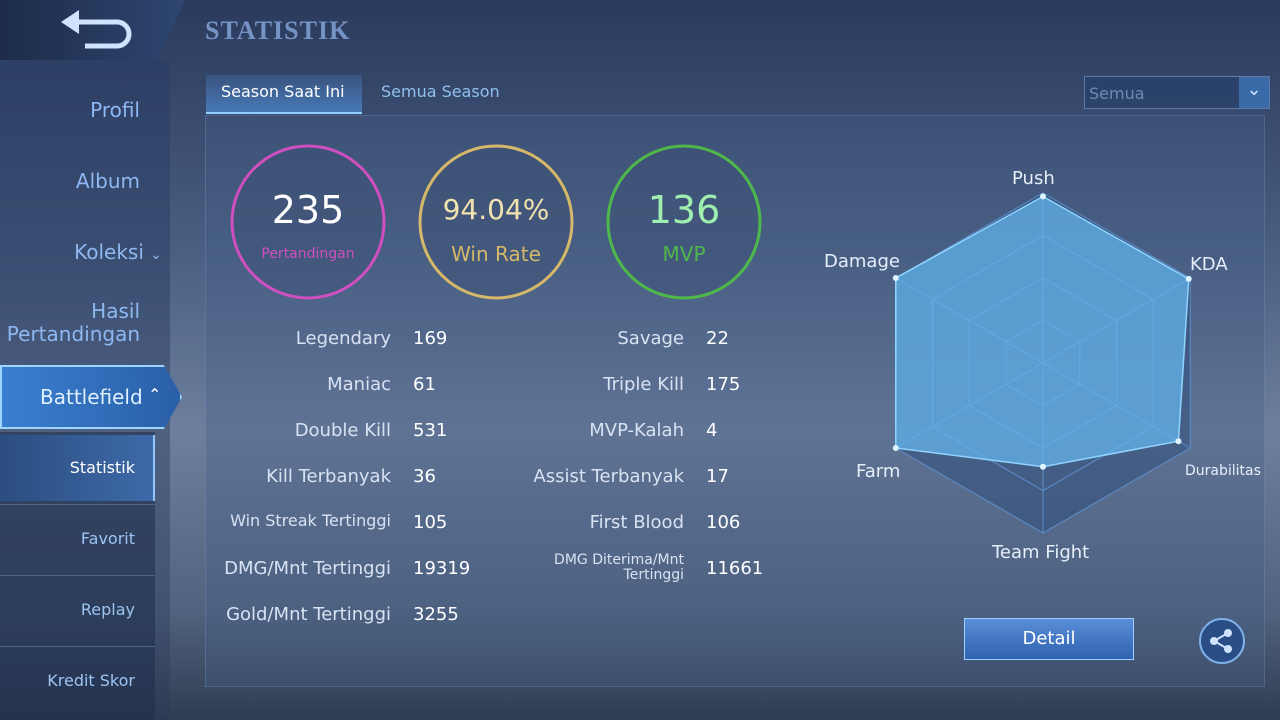  Describe the element at coordinates (1209, 264) in the screenshot. I see `radar-label: KDA` at that location.